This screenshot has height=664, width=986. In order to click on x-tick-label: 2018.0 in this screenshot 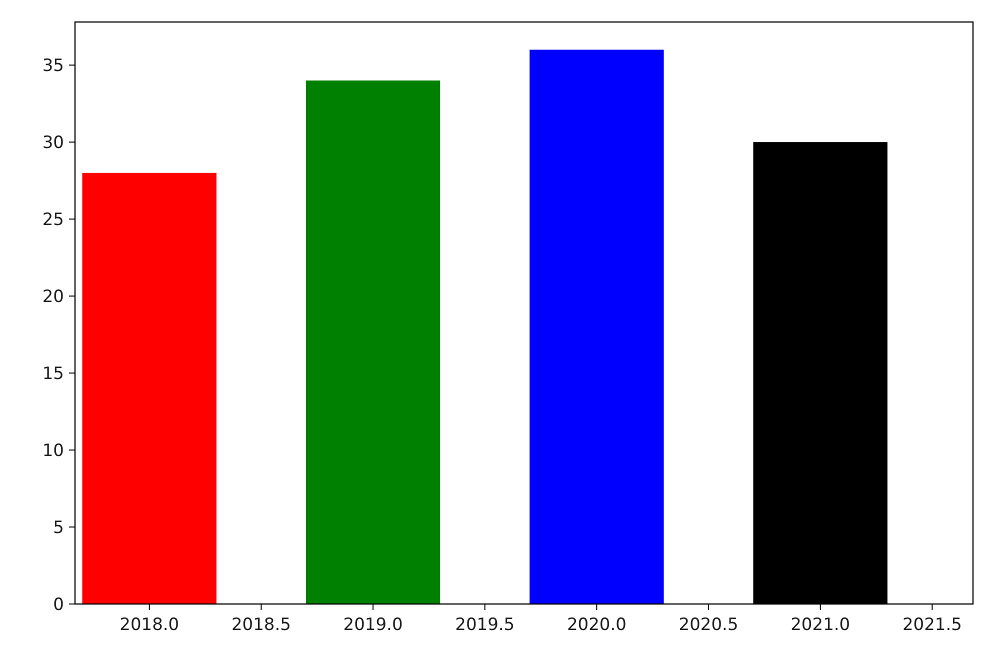, I will do `click(150, 625)`.